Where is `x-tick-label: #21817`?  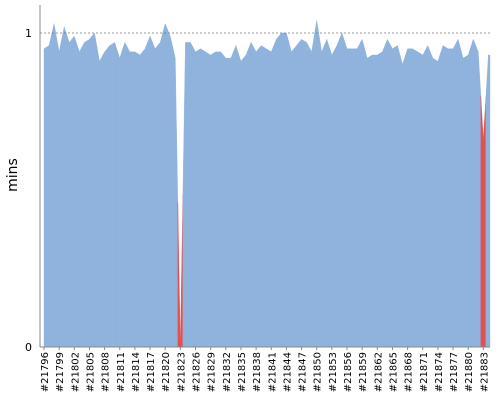
x-tick-label: #21817 is located at coordinates (151, 372).